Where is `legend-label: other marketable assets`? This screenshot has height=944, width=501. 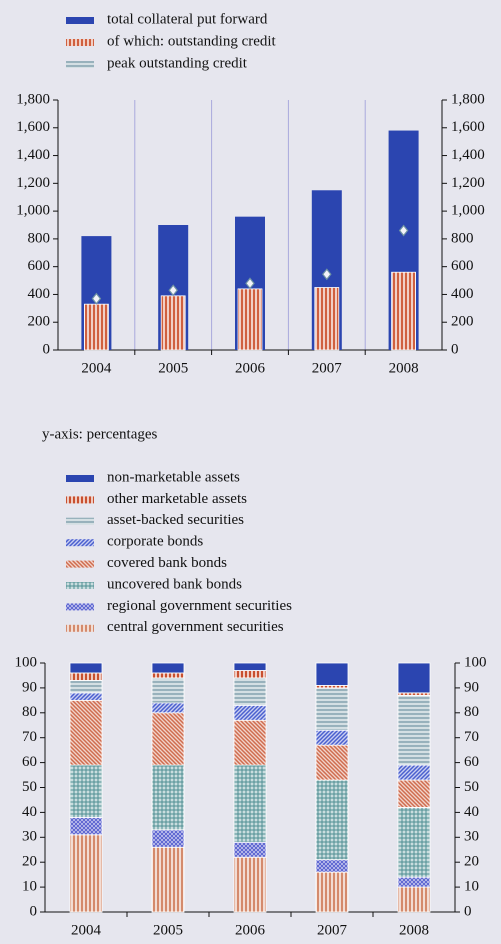 legend-label: other marketable assets is located at coordinates (177, 499).